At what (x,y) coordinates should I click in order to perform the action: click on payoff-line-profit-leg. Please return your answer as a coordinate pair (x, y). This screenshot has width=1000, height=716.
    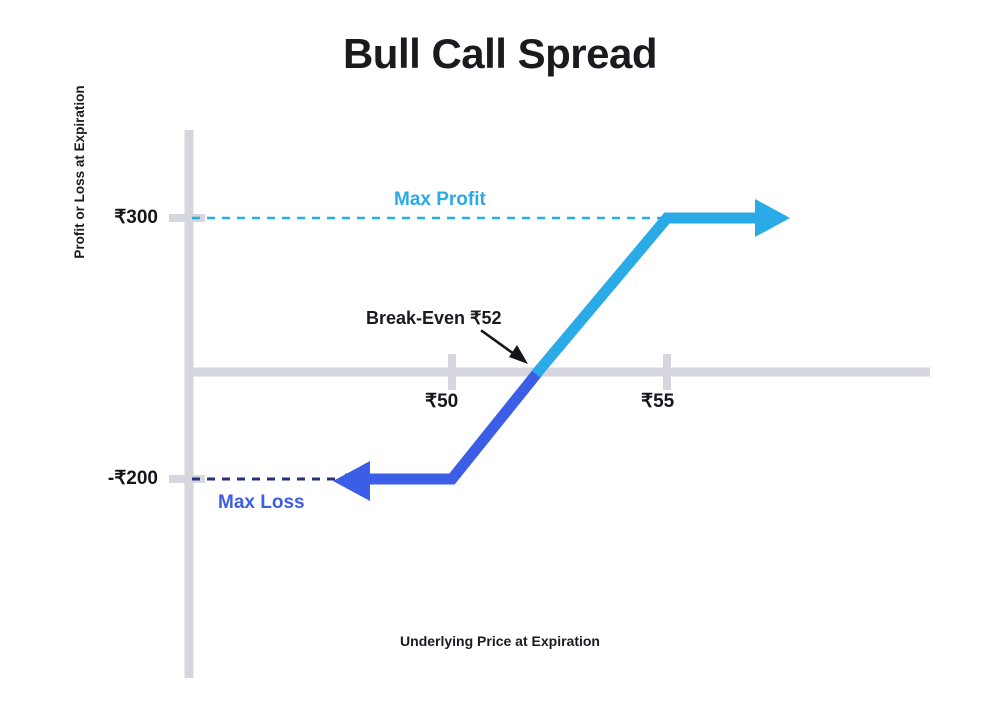
    Looking at the image, I should click on (660, 288).